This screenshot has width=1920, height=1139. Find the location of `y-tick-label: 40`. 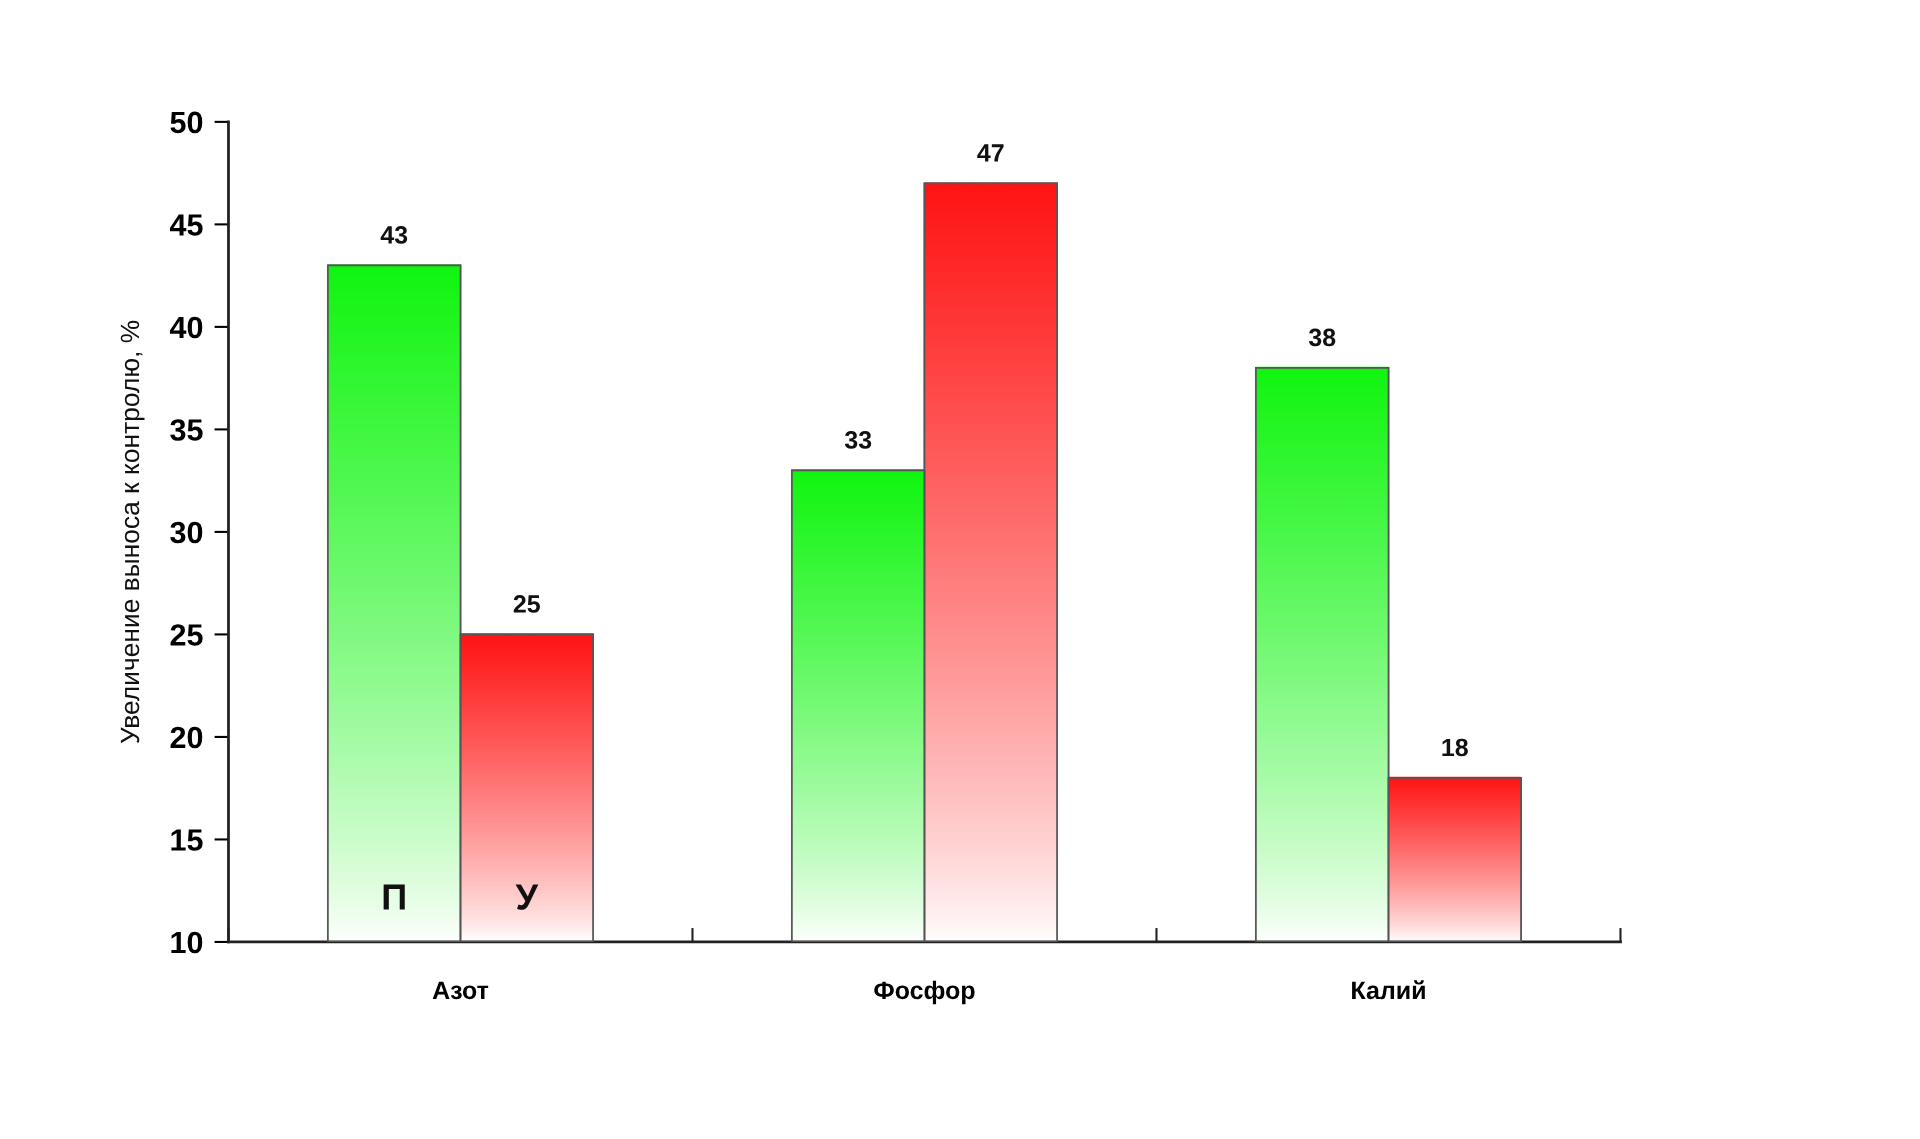

y-tick-label: 40 is located at coordinates (186, 327).